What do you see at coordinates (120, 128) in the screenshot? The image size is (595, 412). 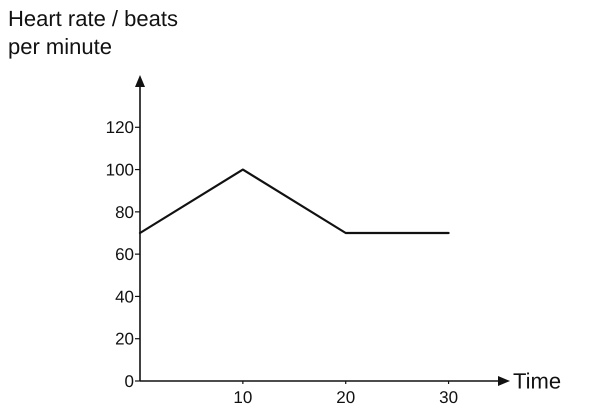 I see `y-tick-label: 120` at bounding box center [120, 128].